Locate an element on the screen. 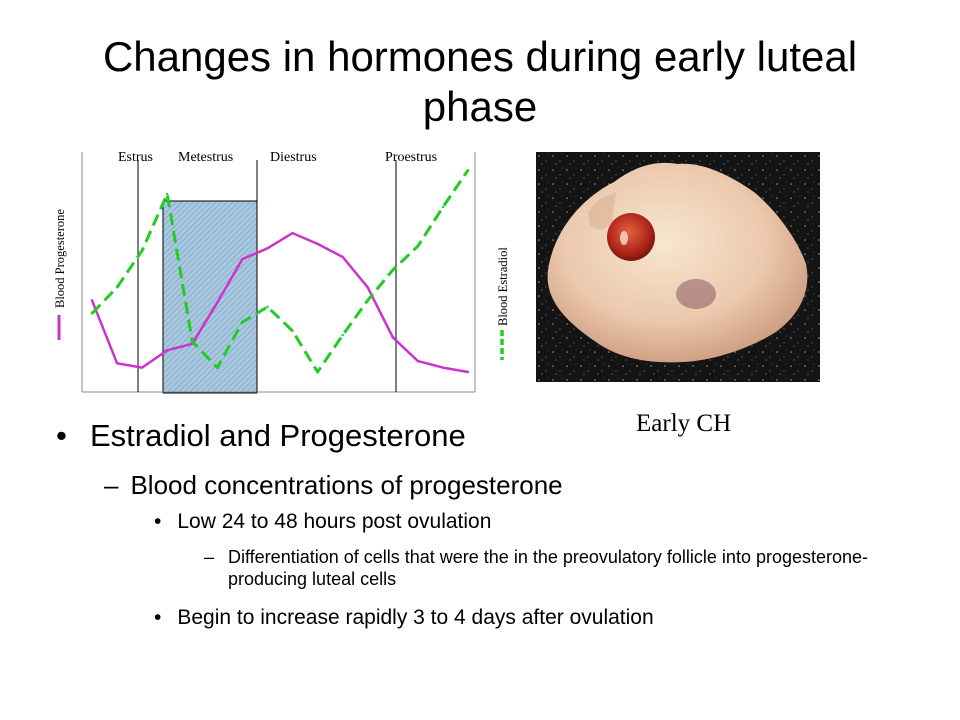  bullet-level1-text: Estradiol and Progesterone is located at coordinates (278, 435).